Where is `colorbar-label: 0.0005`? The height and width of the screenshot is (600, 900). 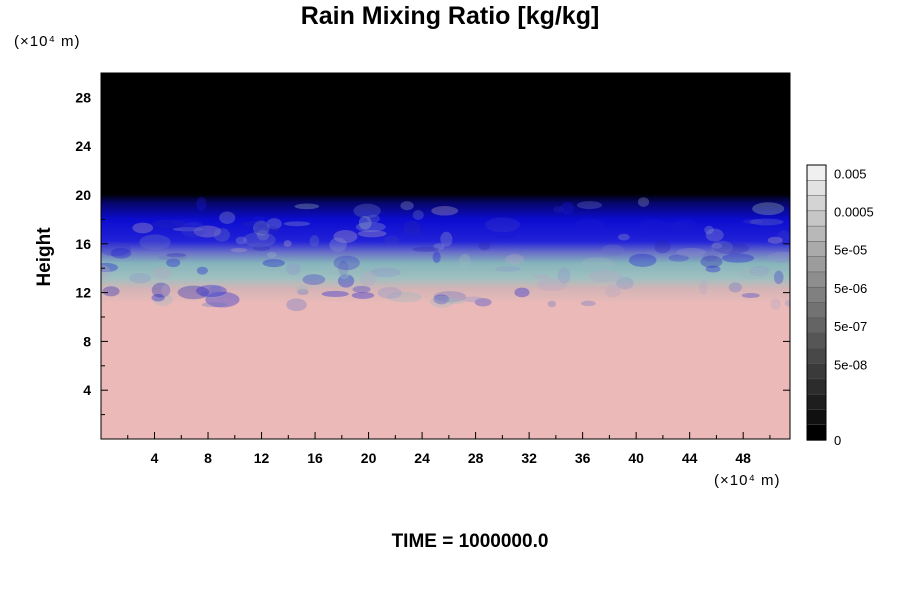 colorbar-label: 0.0005 is located at coordinates (854, 211).